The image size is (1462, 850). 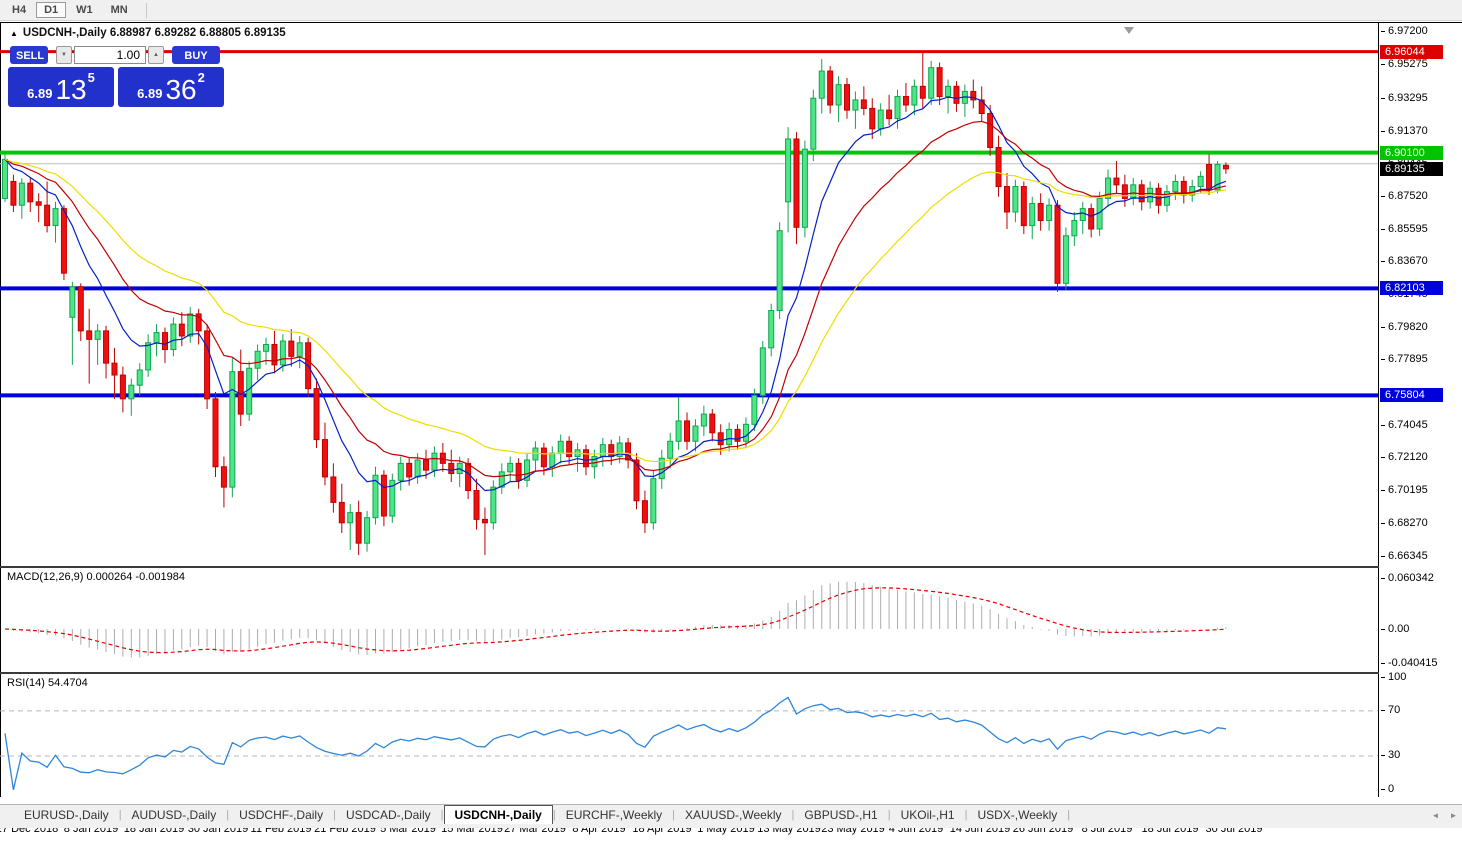 What do you see at coordinates (1393, 677) in the screenshot?
I see `rsi-axis-label: 100` at bounding box center [1393, 677].